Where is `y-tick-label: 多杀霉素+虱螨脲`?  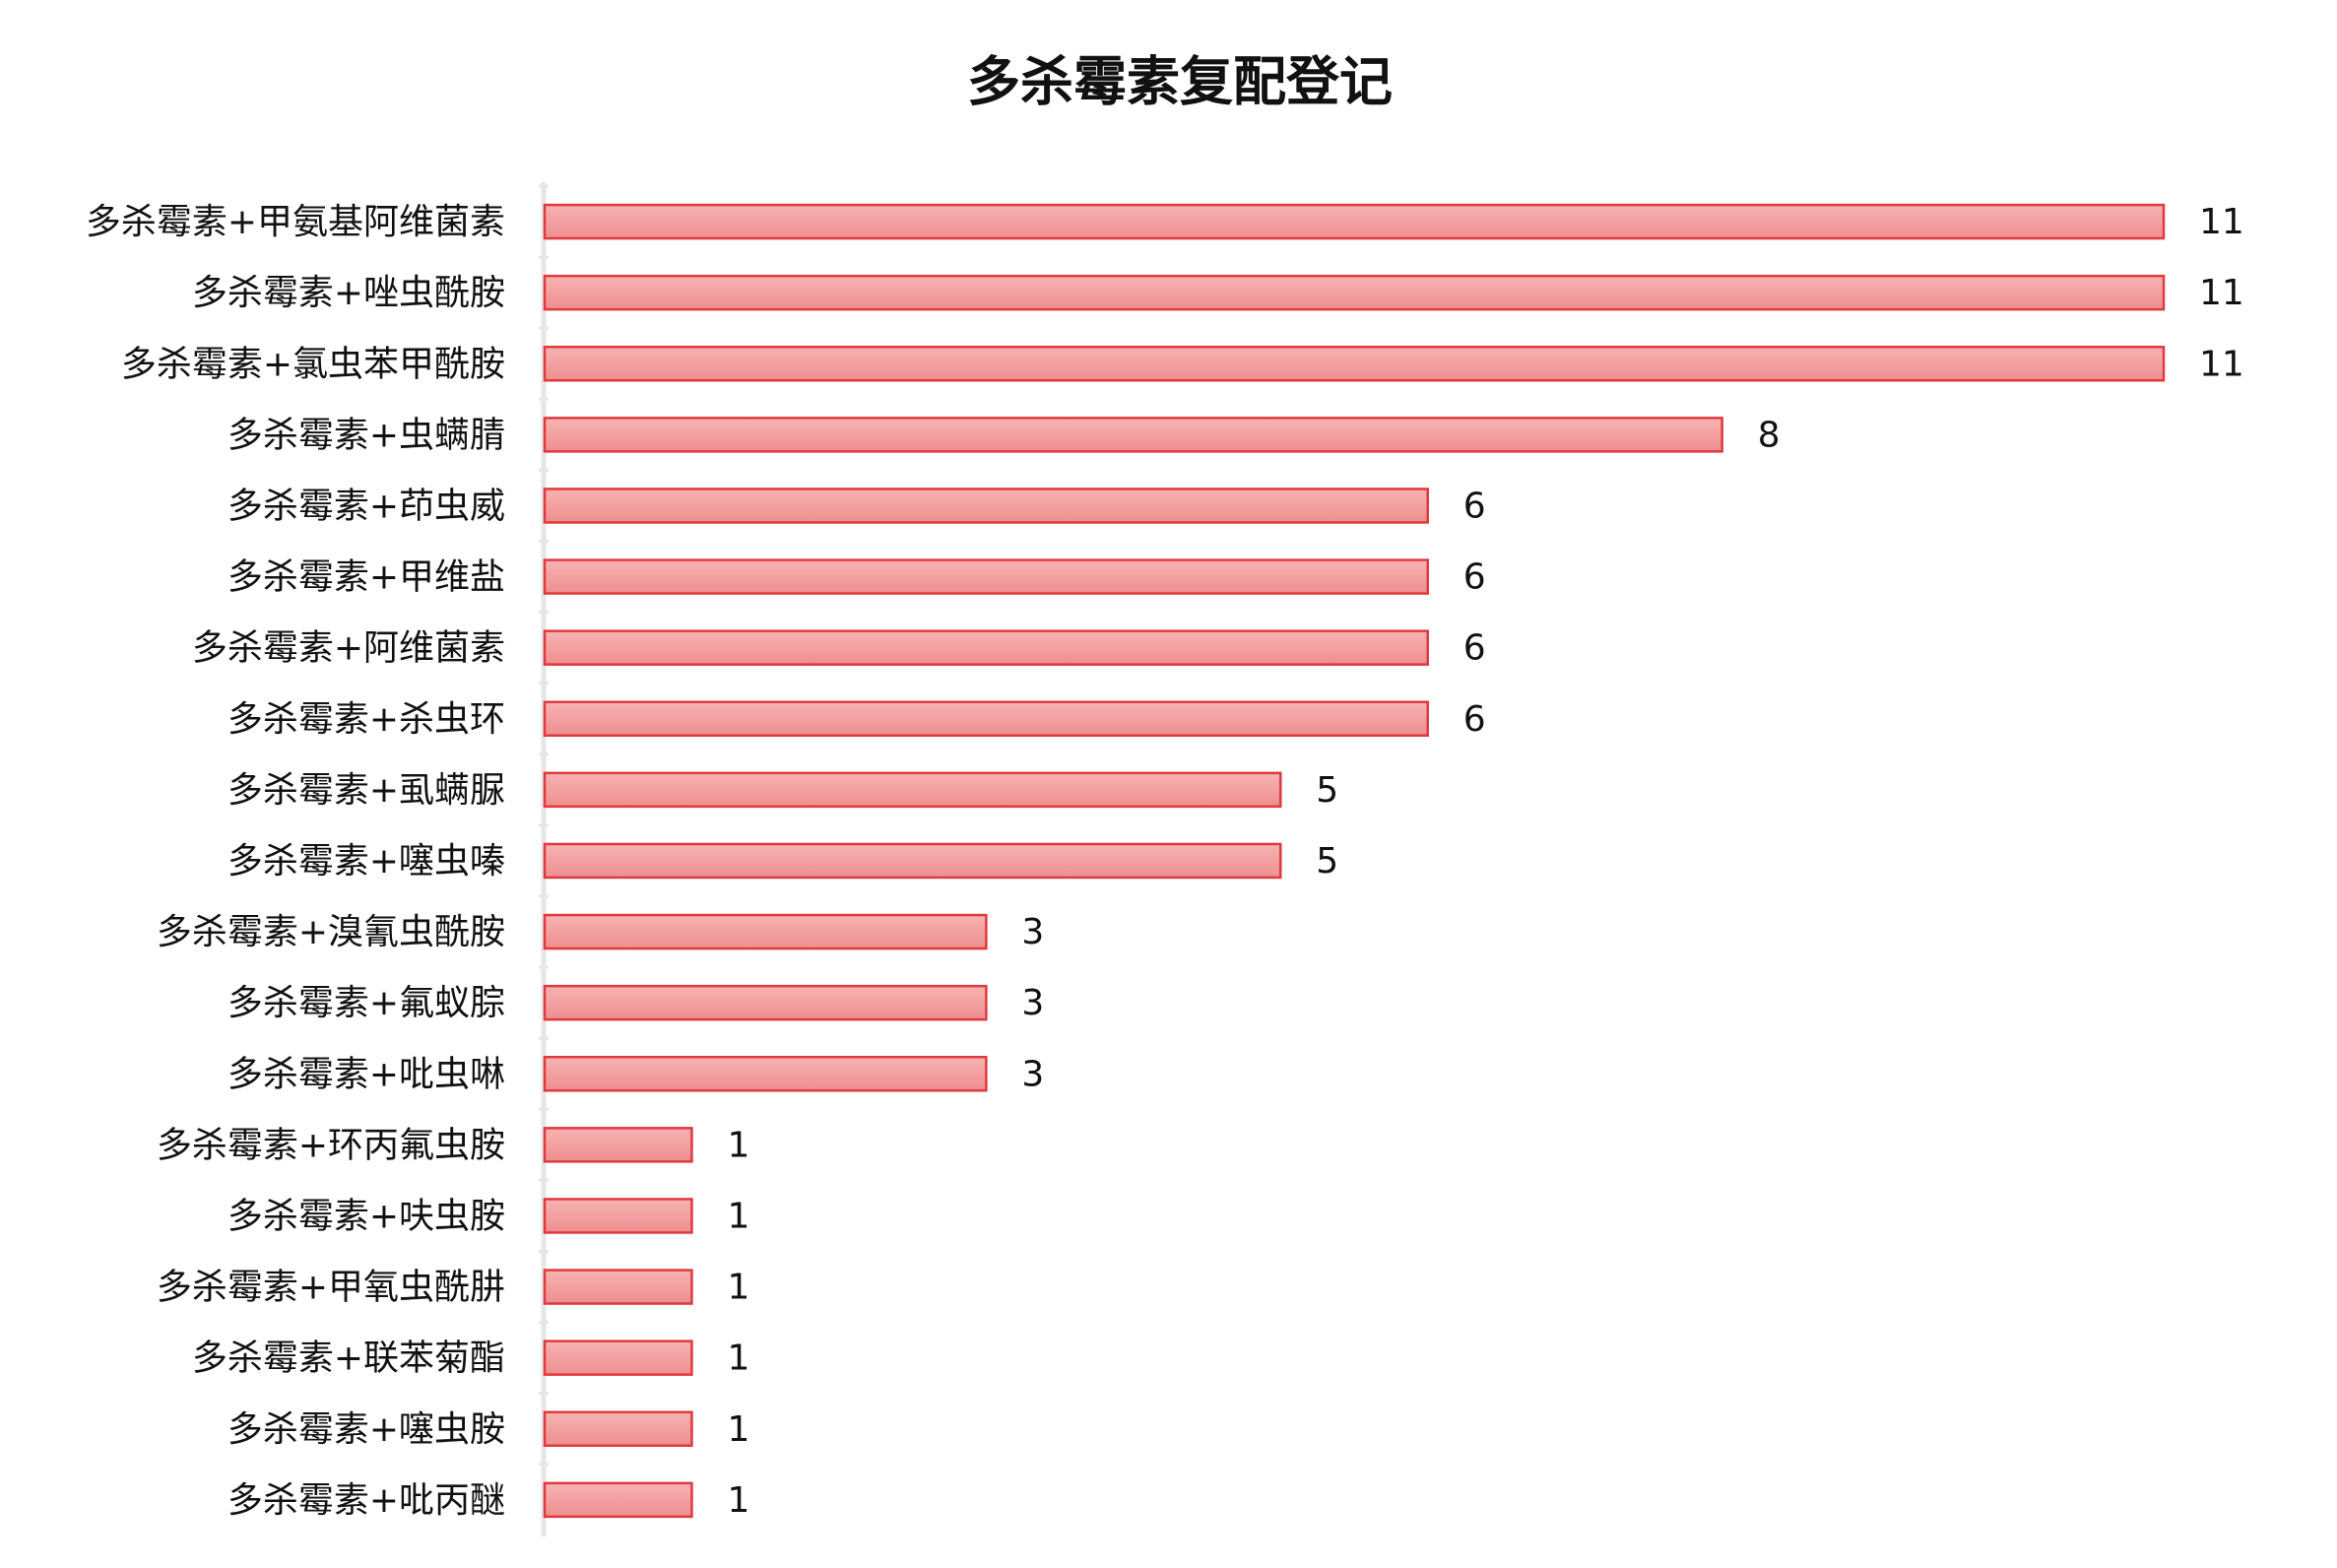 y-tick-label: 多杀霉素+虱螨脲 is located at coordinates (366, 791).